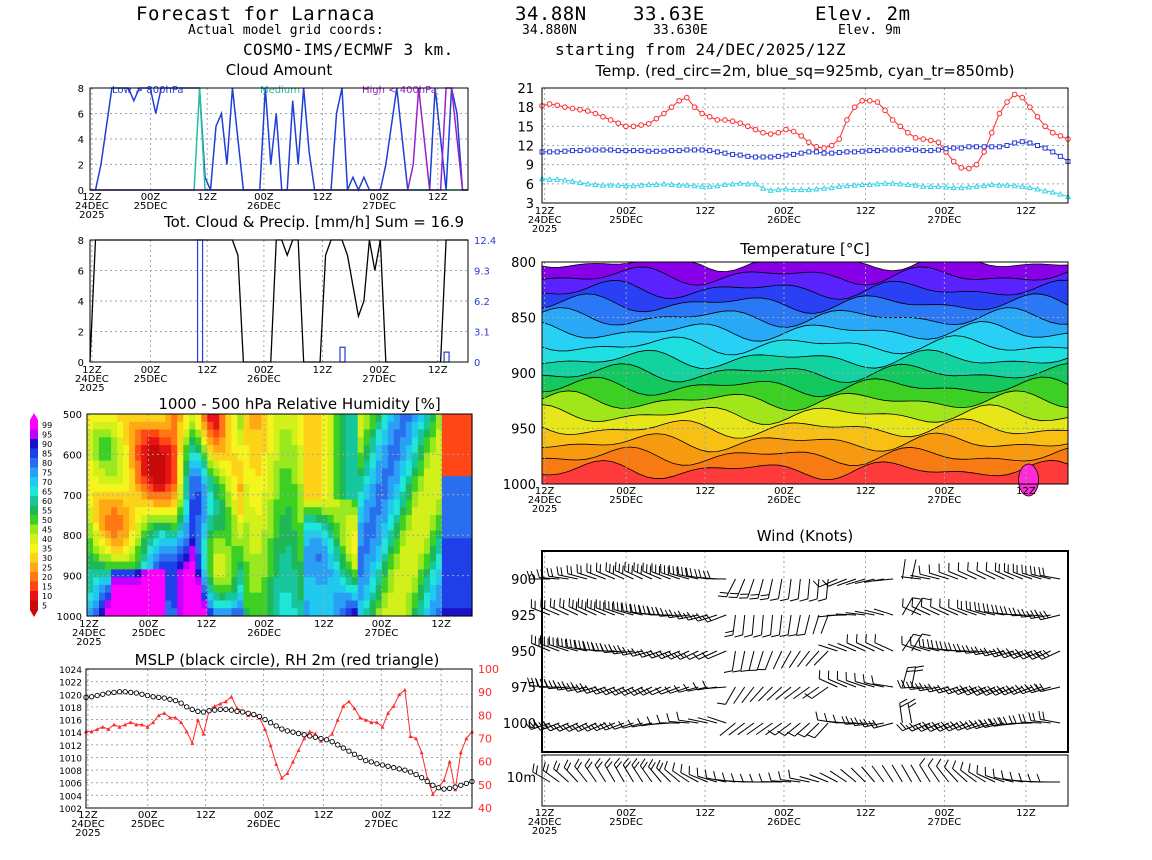  What do you see at coordinates (485, 241) in the screenshot?
I see `precip-ytick: 12.4` at bounding box center [485, 241].